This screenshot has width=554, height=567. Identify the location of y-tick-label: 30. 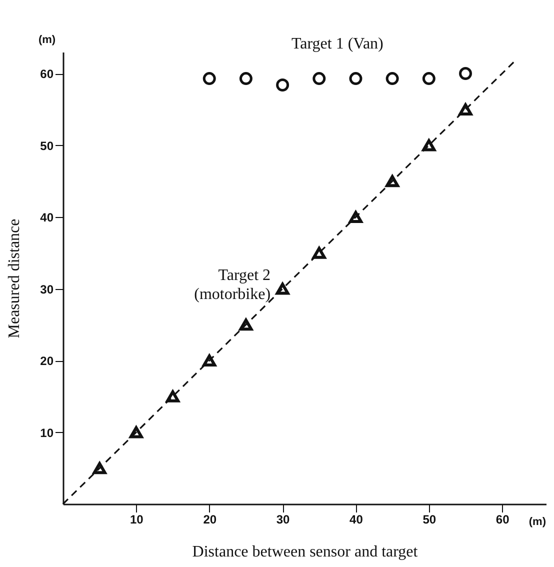
(47, 289).